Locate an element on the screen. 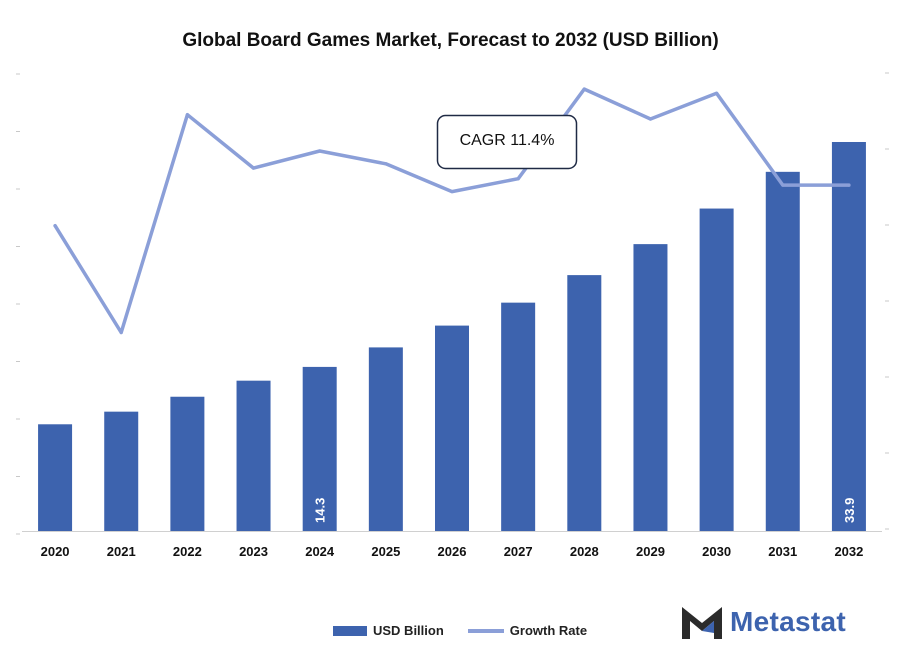  growth-point-2022 is located at coordinates (187, 115).